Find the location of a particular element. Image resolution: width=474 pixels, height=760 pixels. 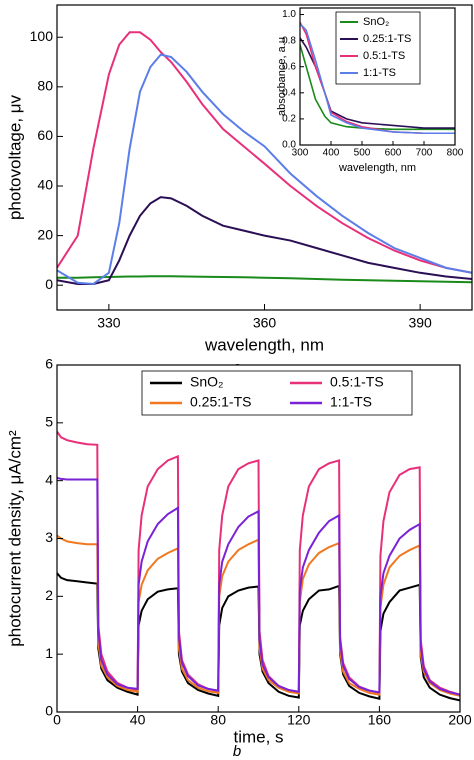

y-axis-label: photocurrent density, μA/cm² is located at coordinates (14, 538).